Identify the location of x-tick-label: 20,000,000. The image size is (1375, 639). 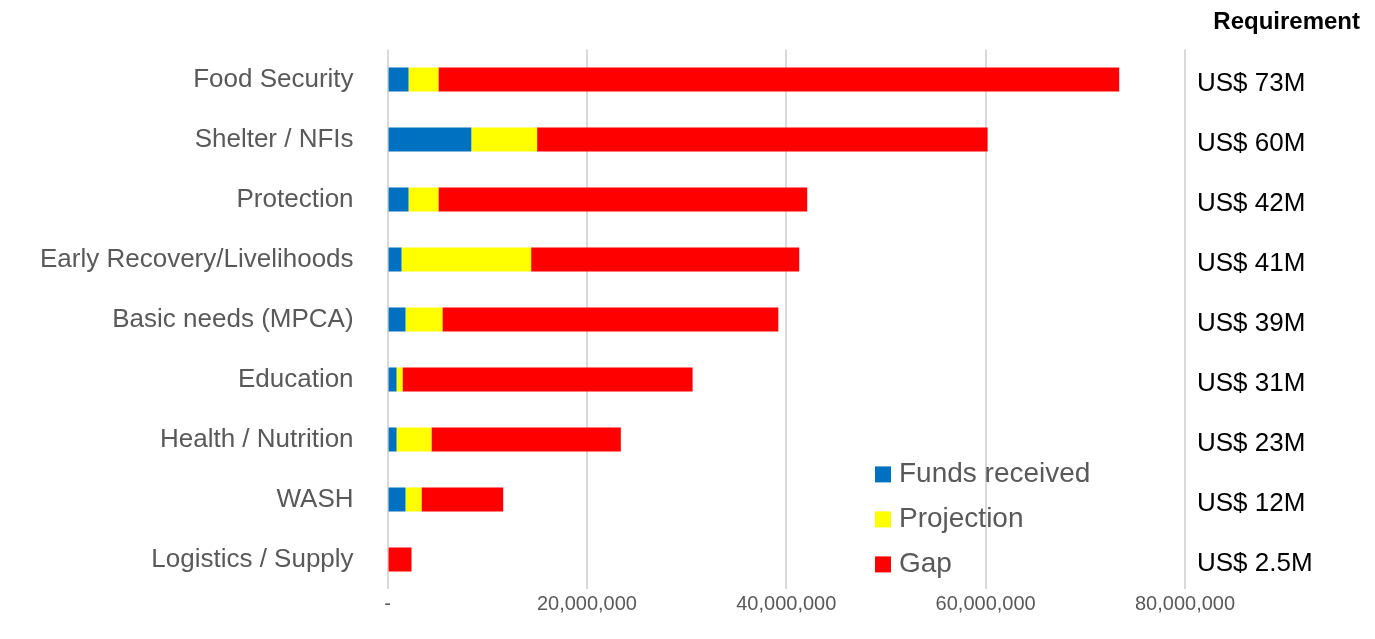
(586, 602).